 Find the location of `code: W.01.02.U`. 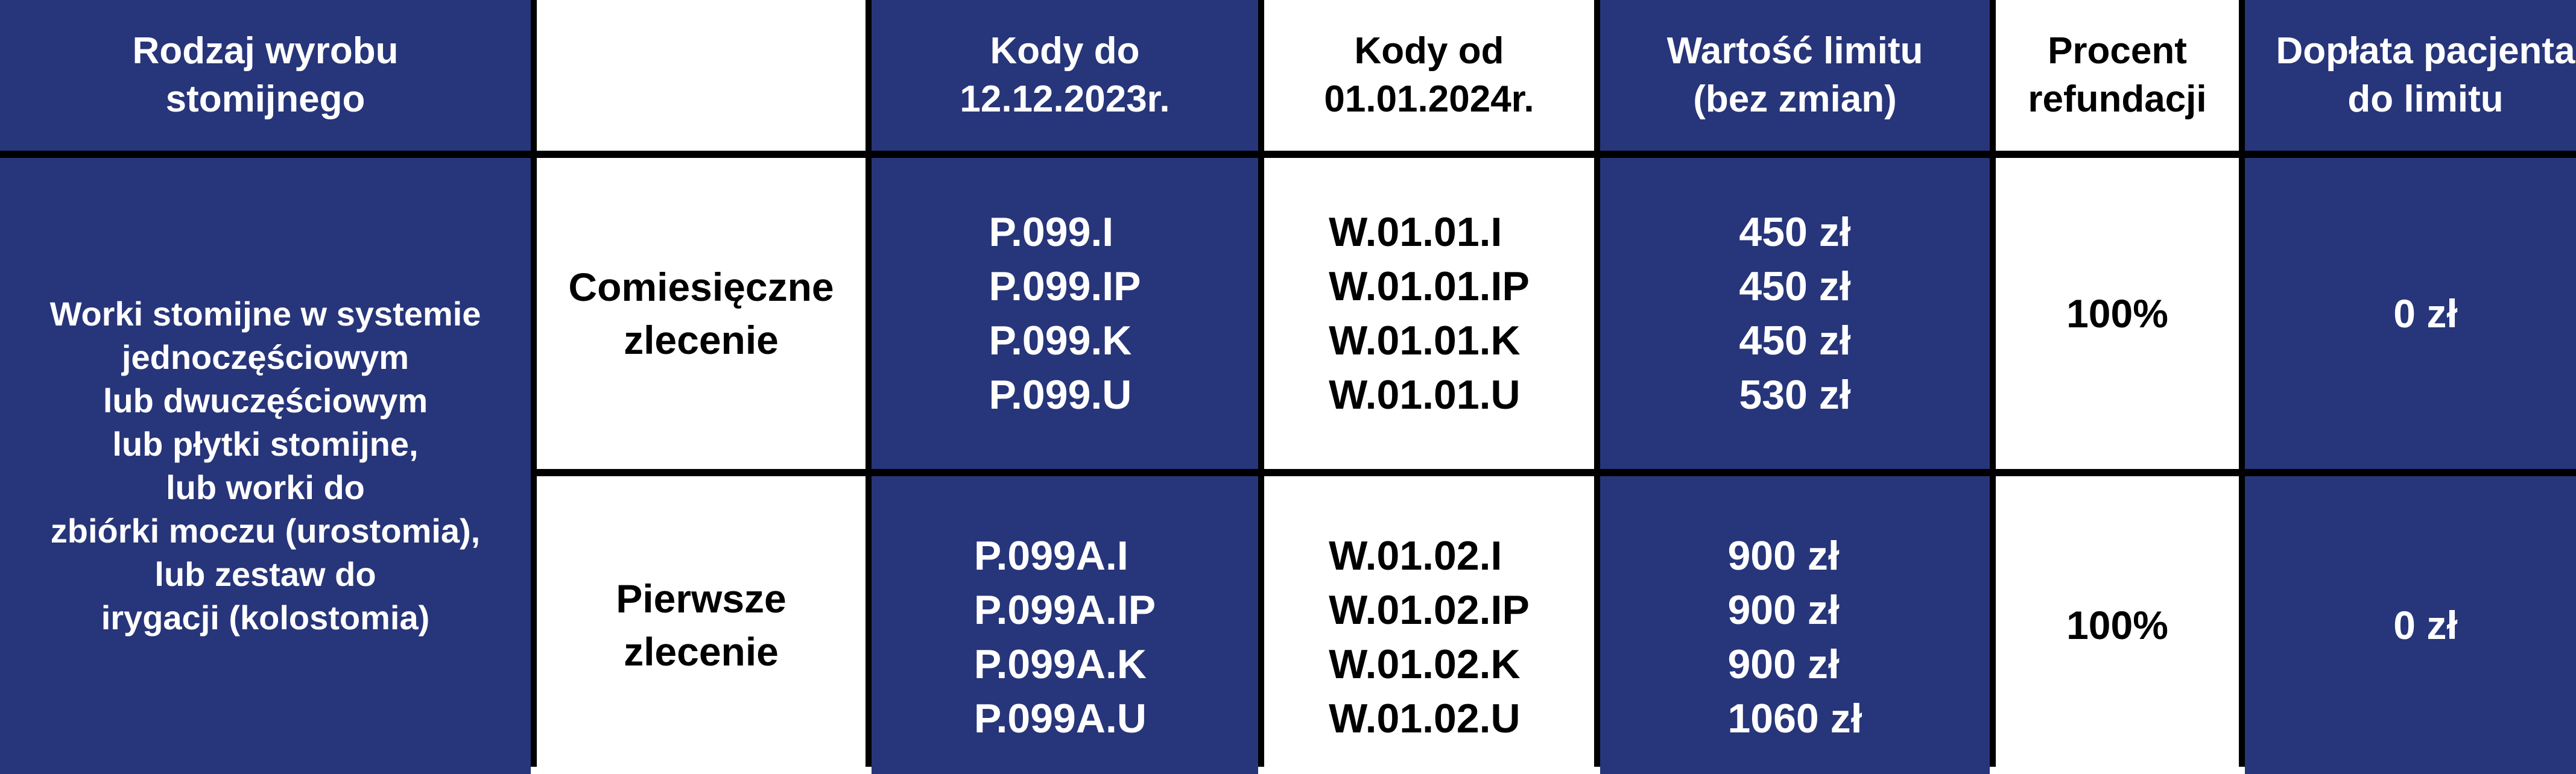

code: W.01.02.U is located at coordinates (1425, 718).